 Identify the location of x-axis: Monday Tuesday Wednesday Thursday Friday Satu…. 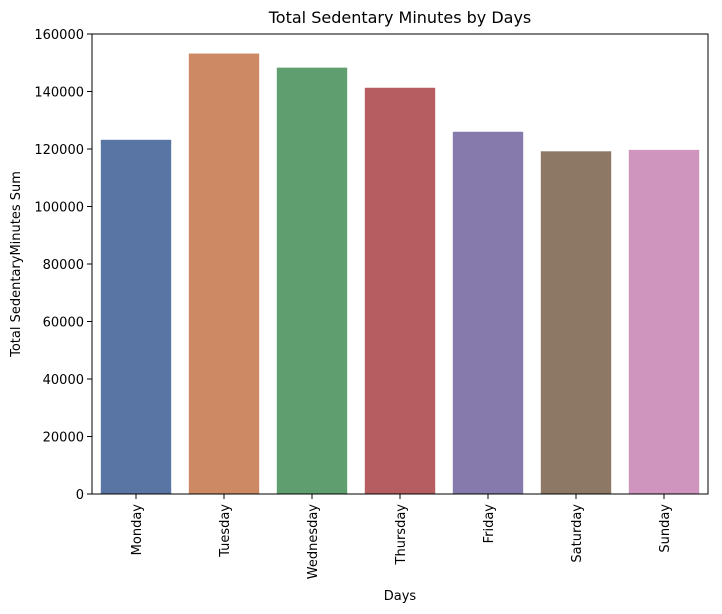
(401, 536).